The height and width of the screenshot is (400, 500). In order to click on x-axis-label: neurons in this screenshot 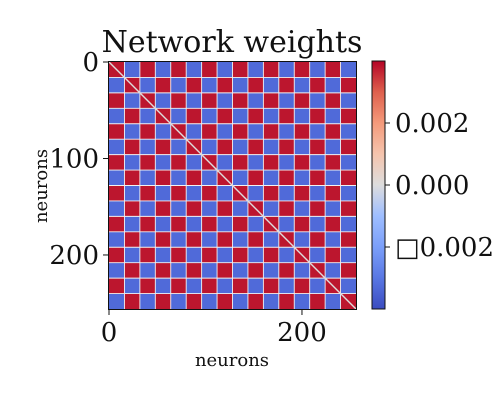, I will do `click(232, 360)`.